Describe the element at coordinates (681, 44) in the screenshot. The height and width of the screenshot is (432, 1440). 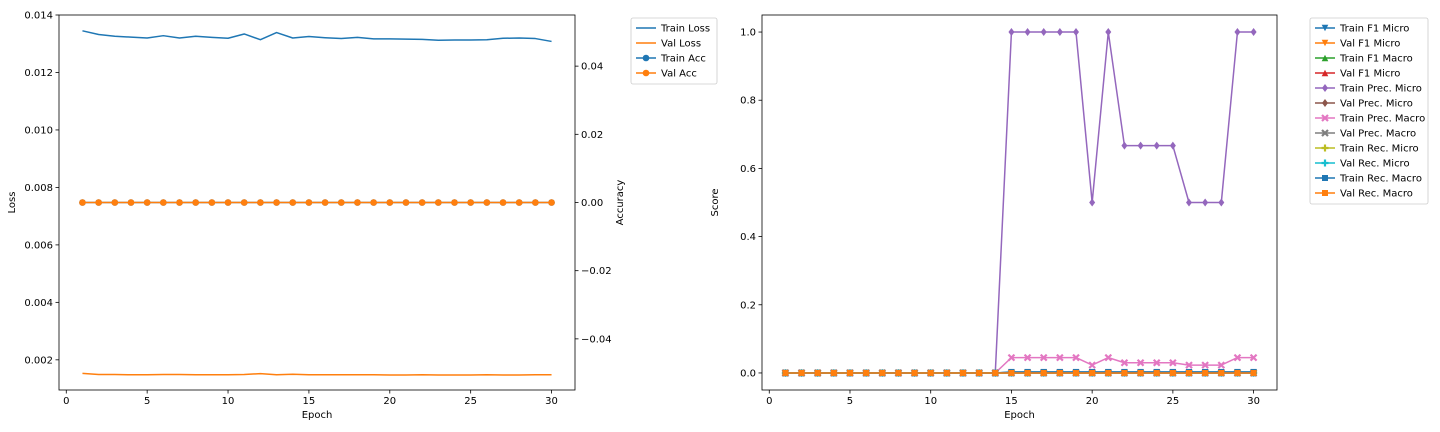
I see `legend-label: Val Loss` at that location.